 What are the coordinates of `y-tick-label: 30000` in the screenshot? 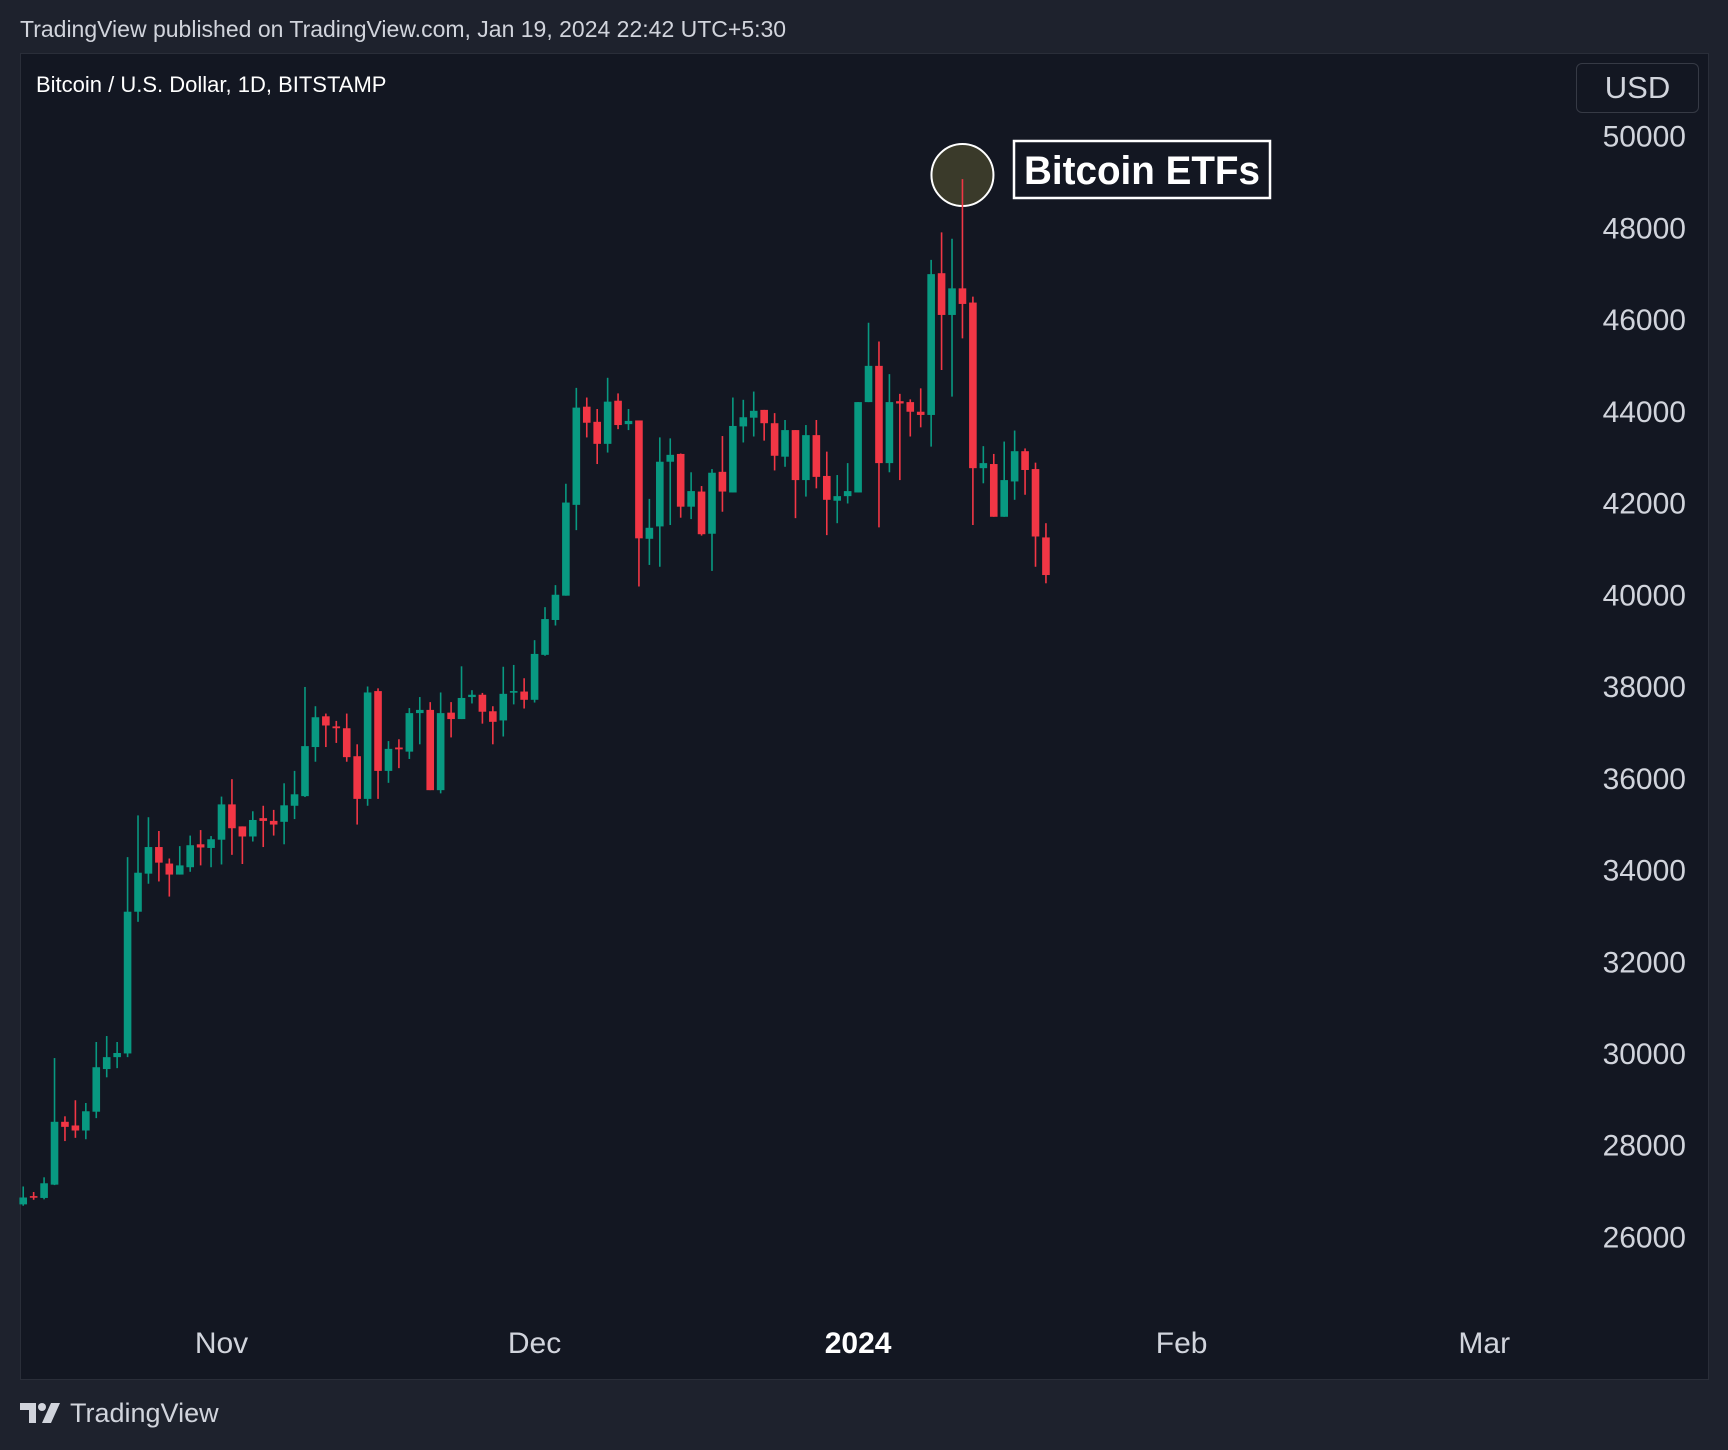 It's located at (1644, 1054).